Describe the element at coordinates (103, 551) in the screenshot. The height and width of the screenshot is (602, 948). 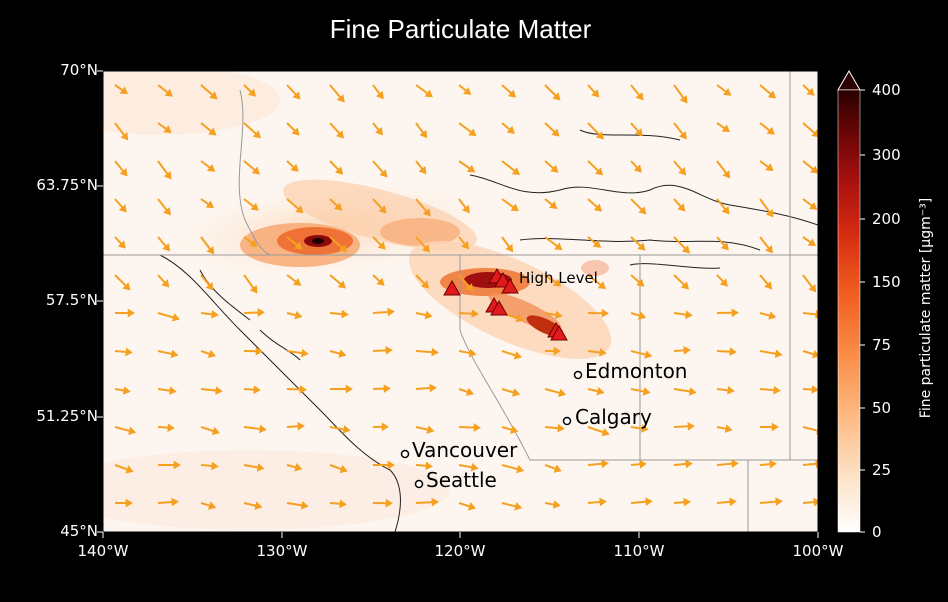
I see `lon-tick-label: 140°W` at that location.